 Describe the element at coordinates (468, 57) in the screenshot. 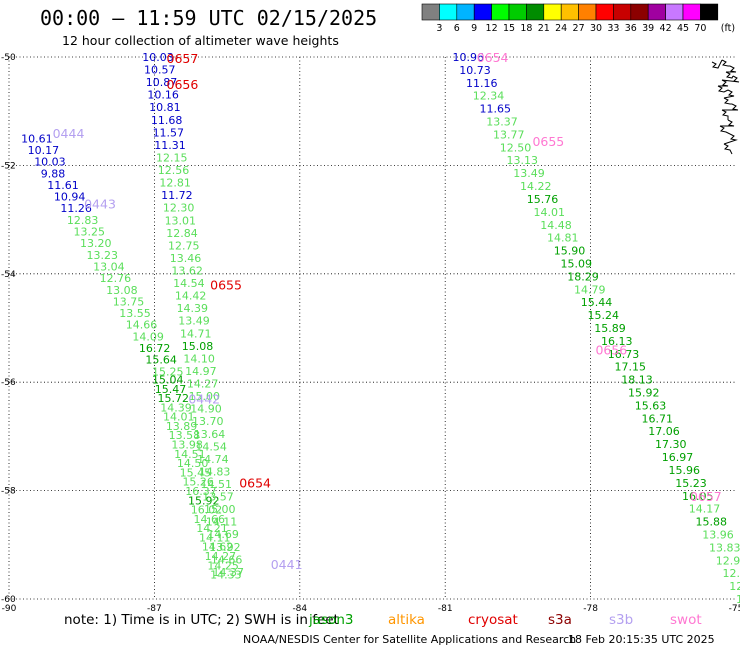

I see `swh-label: 10.96` at that location.